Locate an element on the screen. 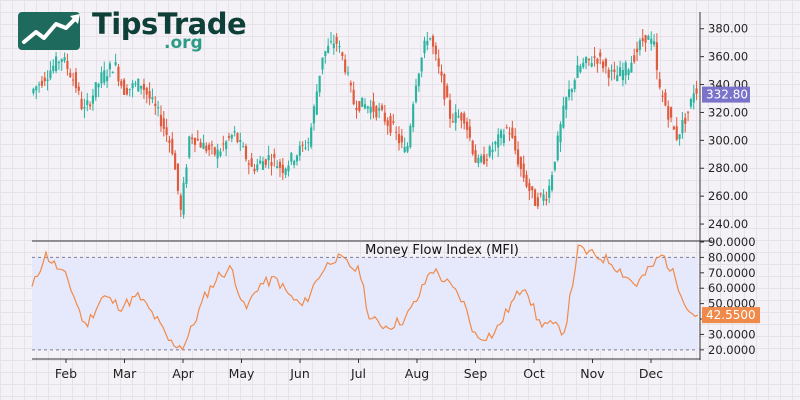 Image resolution: width=800 pixels, height=400 pixels. price-tick-label: 240.00 is located at coordinates (728, 224).